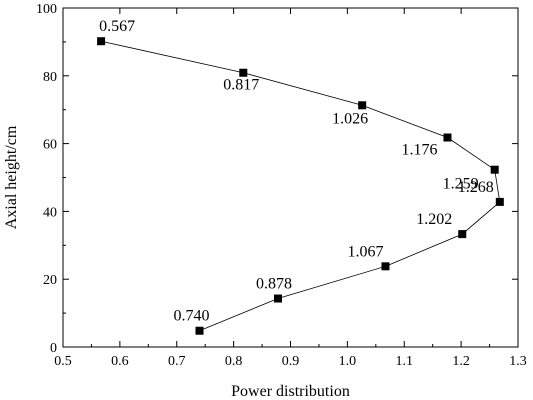  What do you see at coordinates (63, 361) in the screenshot?
I see `x-tick-label: 0.5` at bounding box center [63, 361].